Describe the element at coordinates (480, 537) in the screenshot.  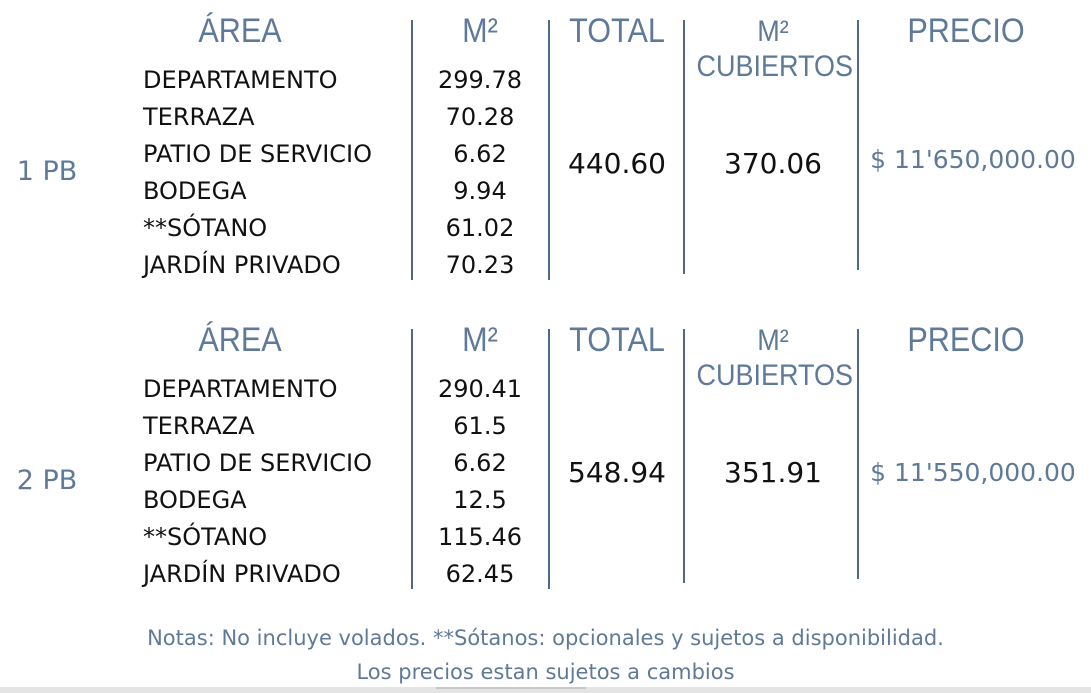
I see `area-m2: 115.46` at that location.